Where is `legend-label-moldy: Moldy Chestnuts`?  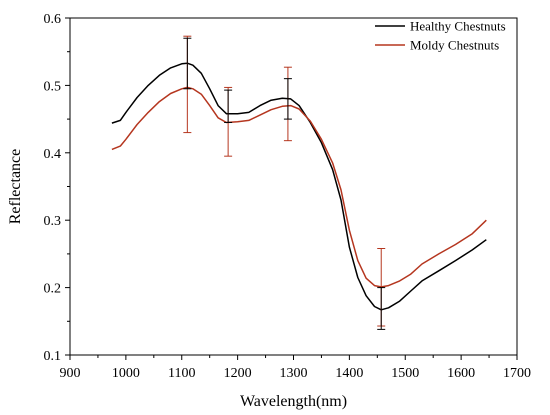 legend-label-moldy: Moldy Chestnuts is located at coordinates (454, 45).